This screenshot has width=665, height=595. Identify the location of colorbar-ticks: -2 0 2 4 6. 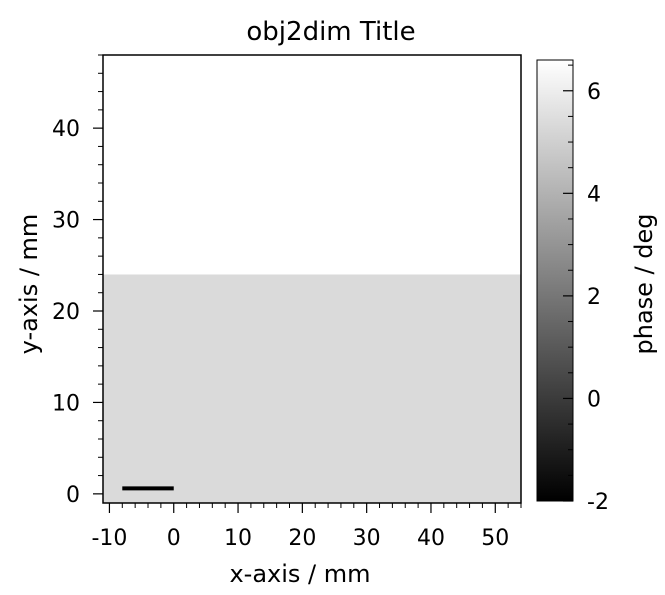
(586, 289).